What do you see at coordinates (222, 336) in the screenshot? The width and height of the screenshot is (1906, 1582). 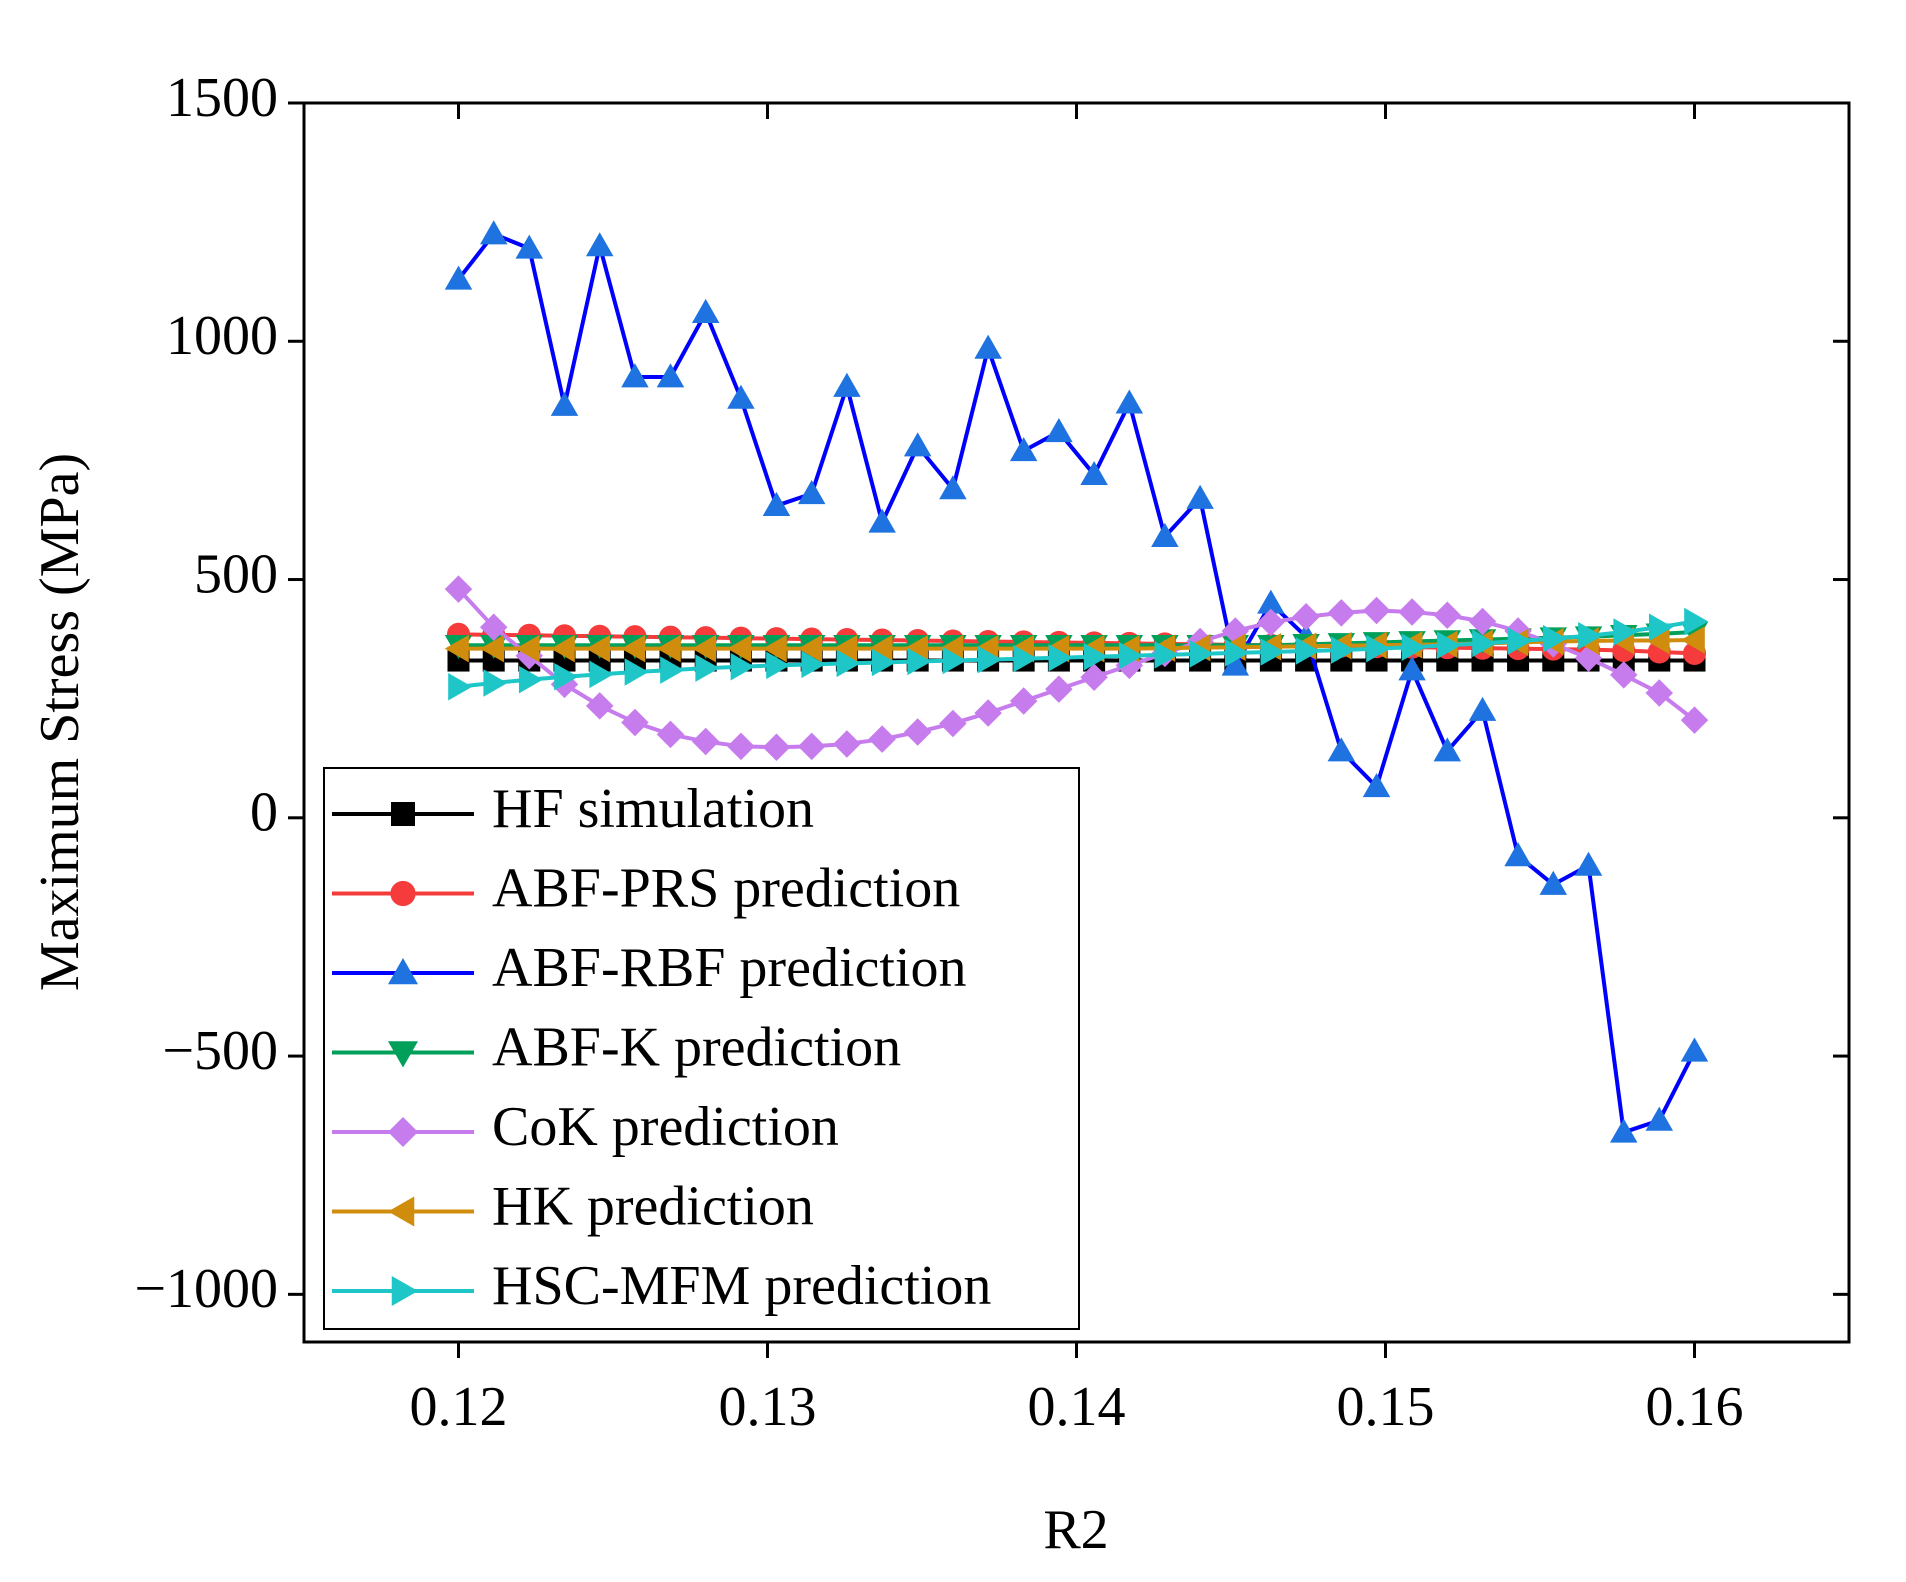 I see `y-tick-label: 1000` at bounding box center [222, 336].